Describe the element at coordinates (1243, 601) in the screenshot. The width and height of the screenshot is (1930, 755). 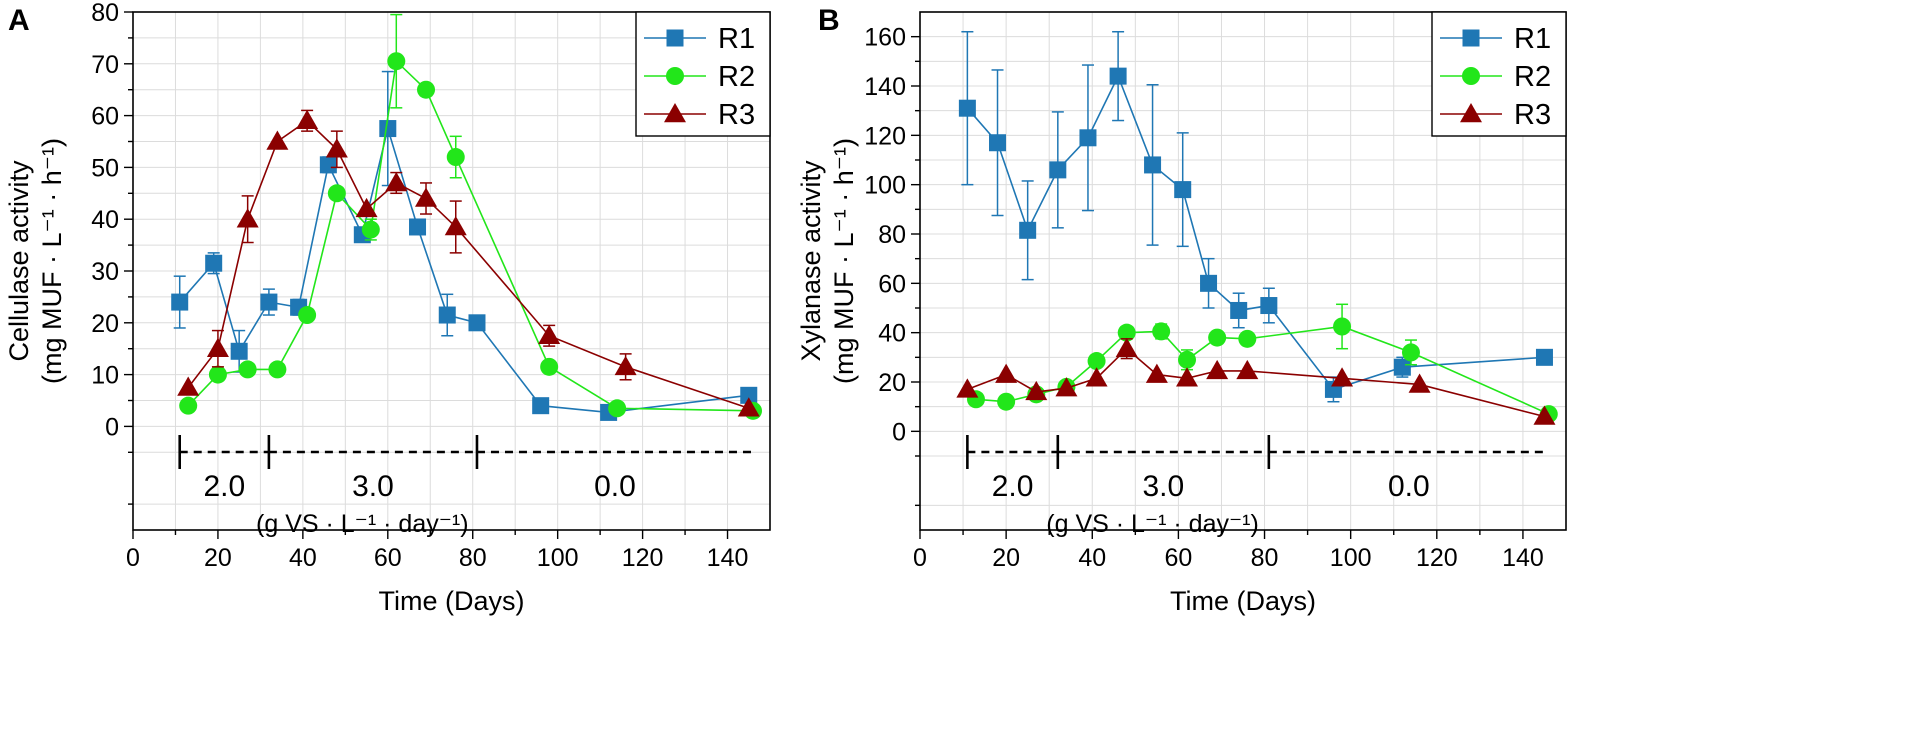
I see `x-axis-title: Time (Days)` at that location.